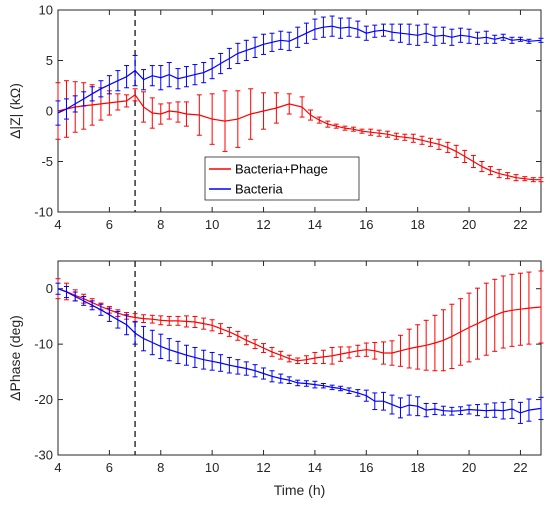 The width and height of the screenshot is (550, 512). I want to click on legend-entry: Bacteria, so click(259, 189).